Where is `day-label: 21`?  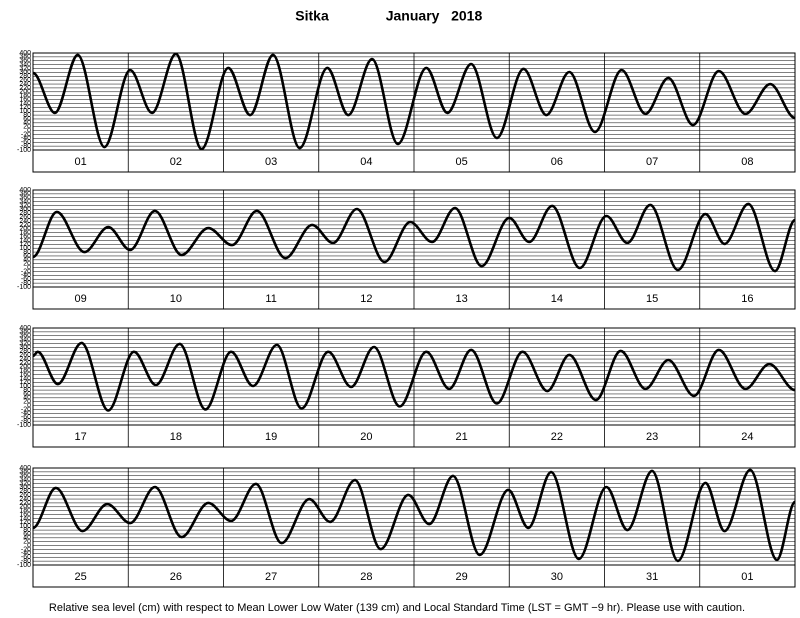 day-label: 21 is located at coordinates (462, 437).